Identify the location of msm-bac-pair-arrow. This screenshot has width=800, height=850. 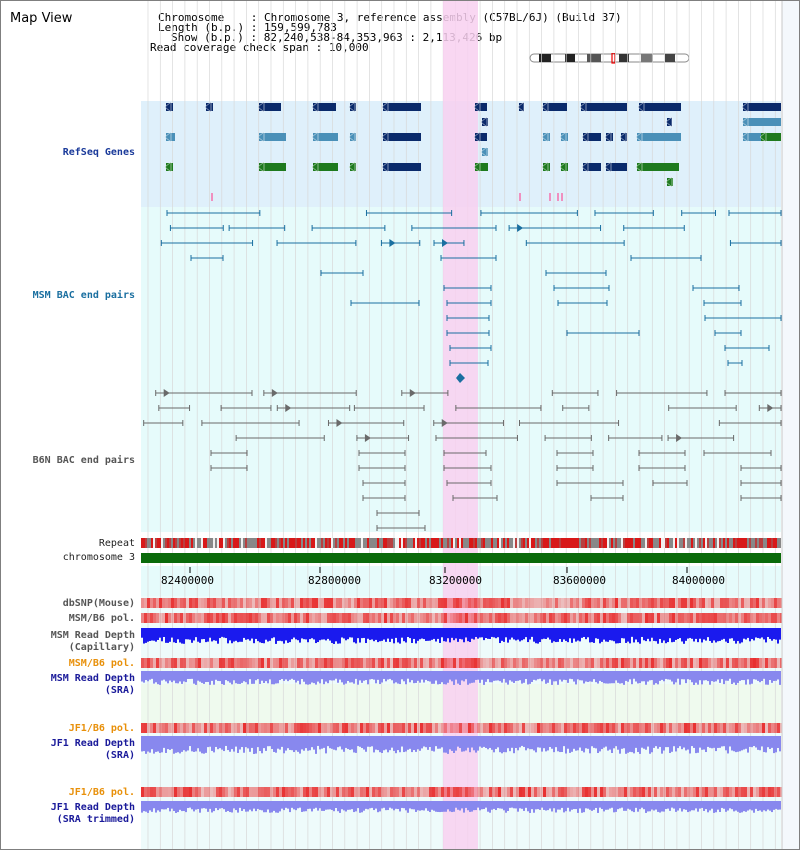
(392, 243).